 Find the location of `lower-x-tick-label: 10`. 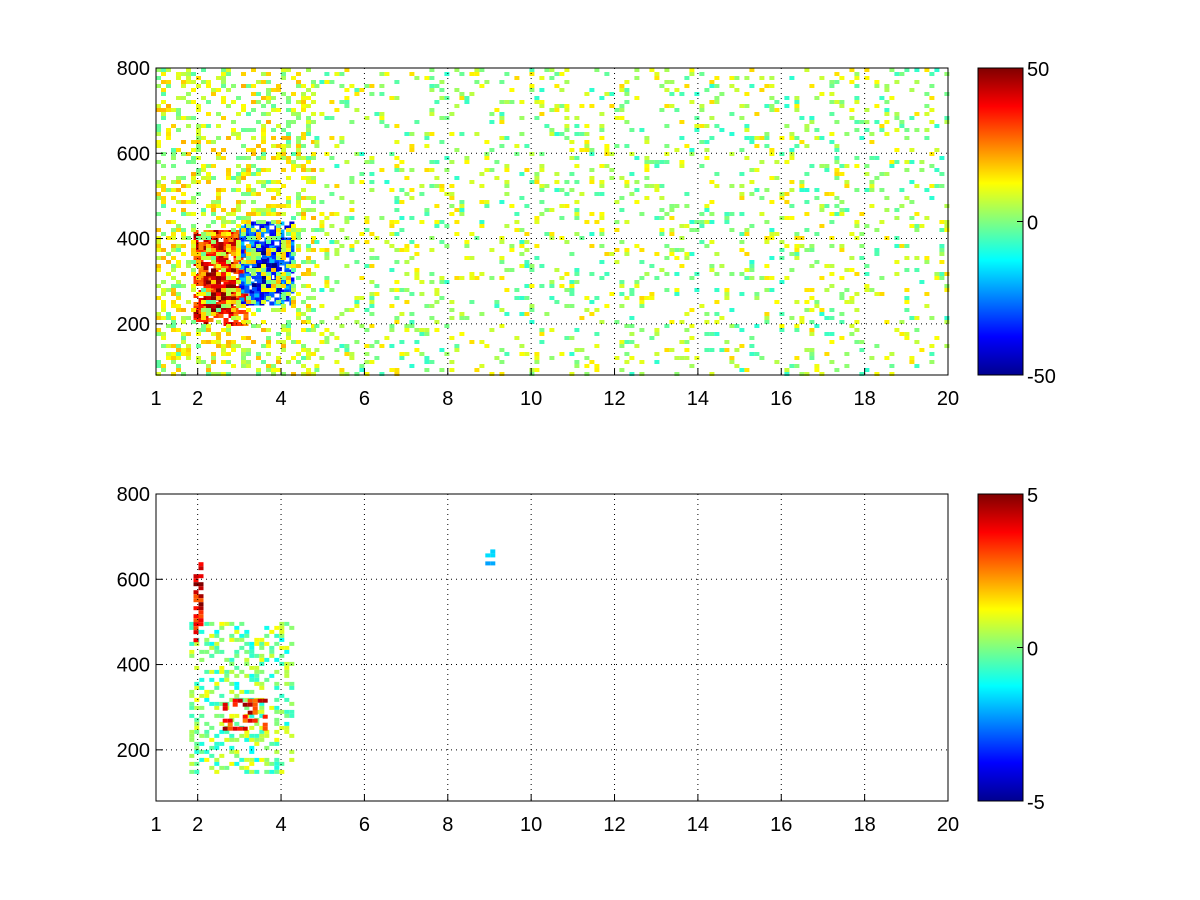

lower-x-tick-label: 10 is located at coordinates (531, 825).